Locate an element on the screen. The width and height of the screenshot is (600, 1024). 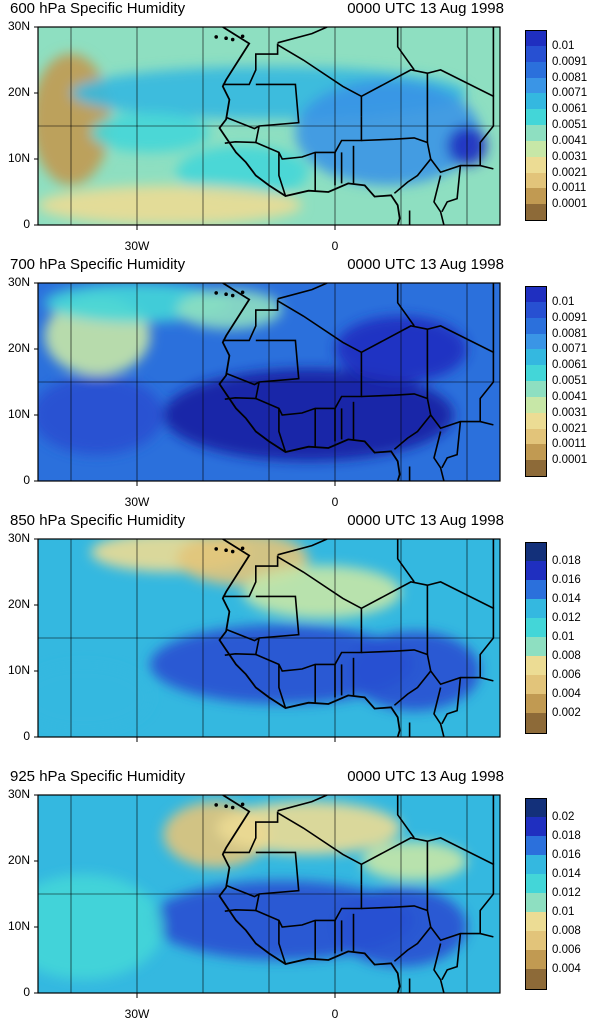
panel-title: 700 hPa Specific Humidity is located at coordinates (98, 264).